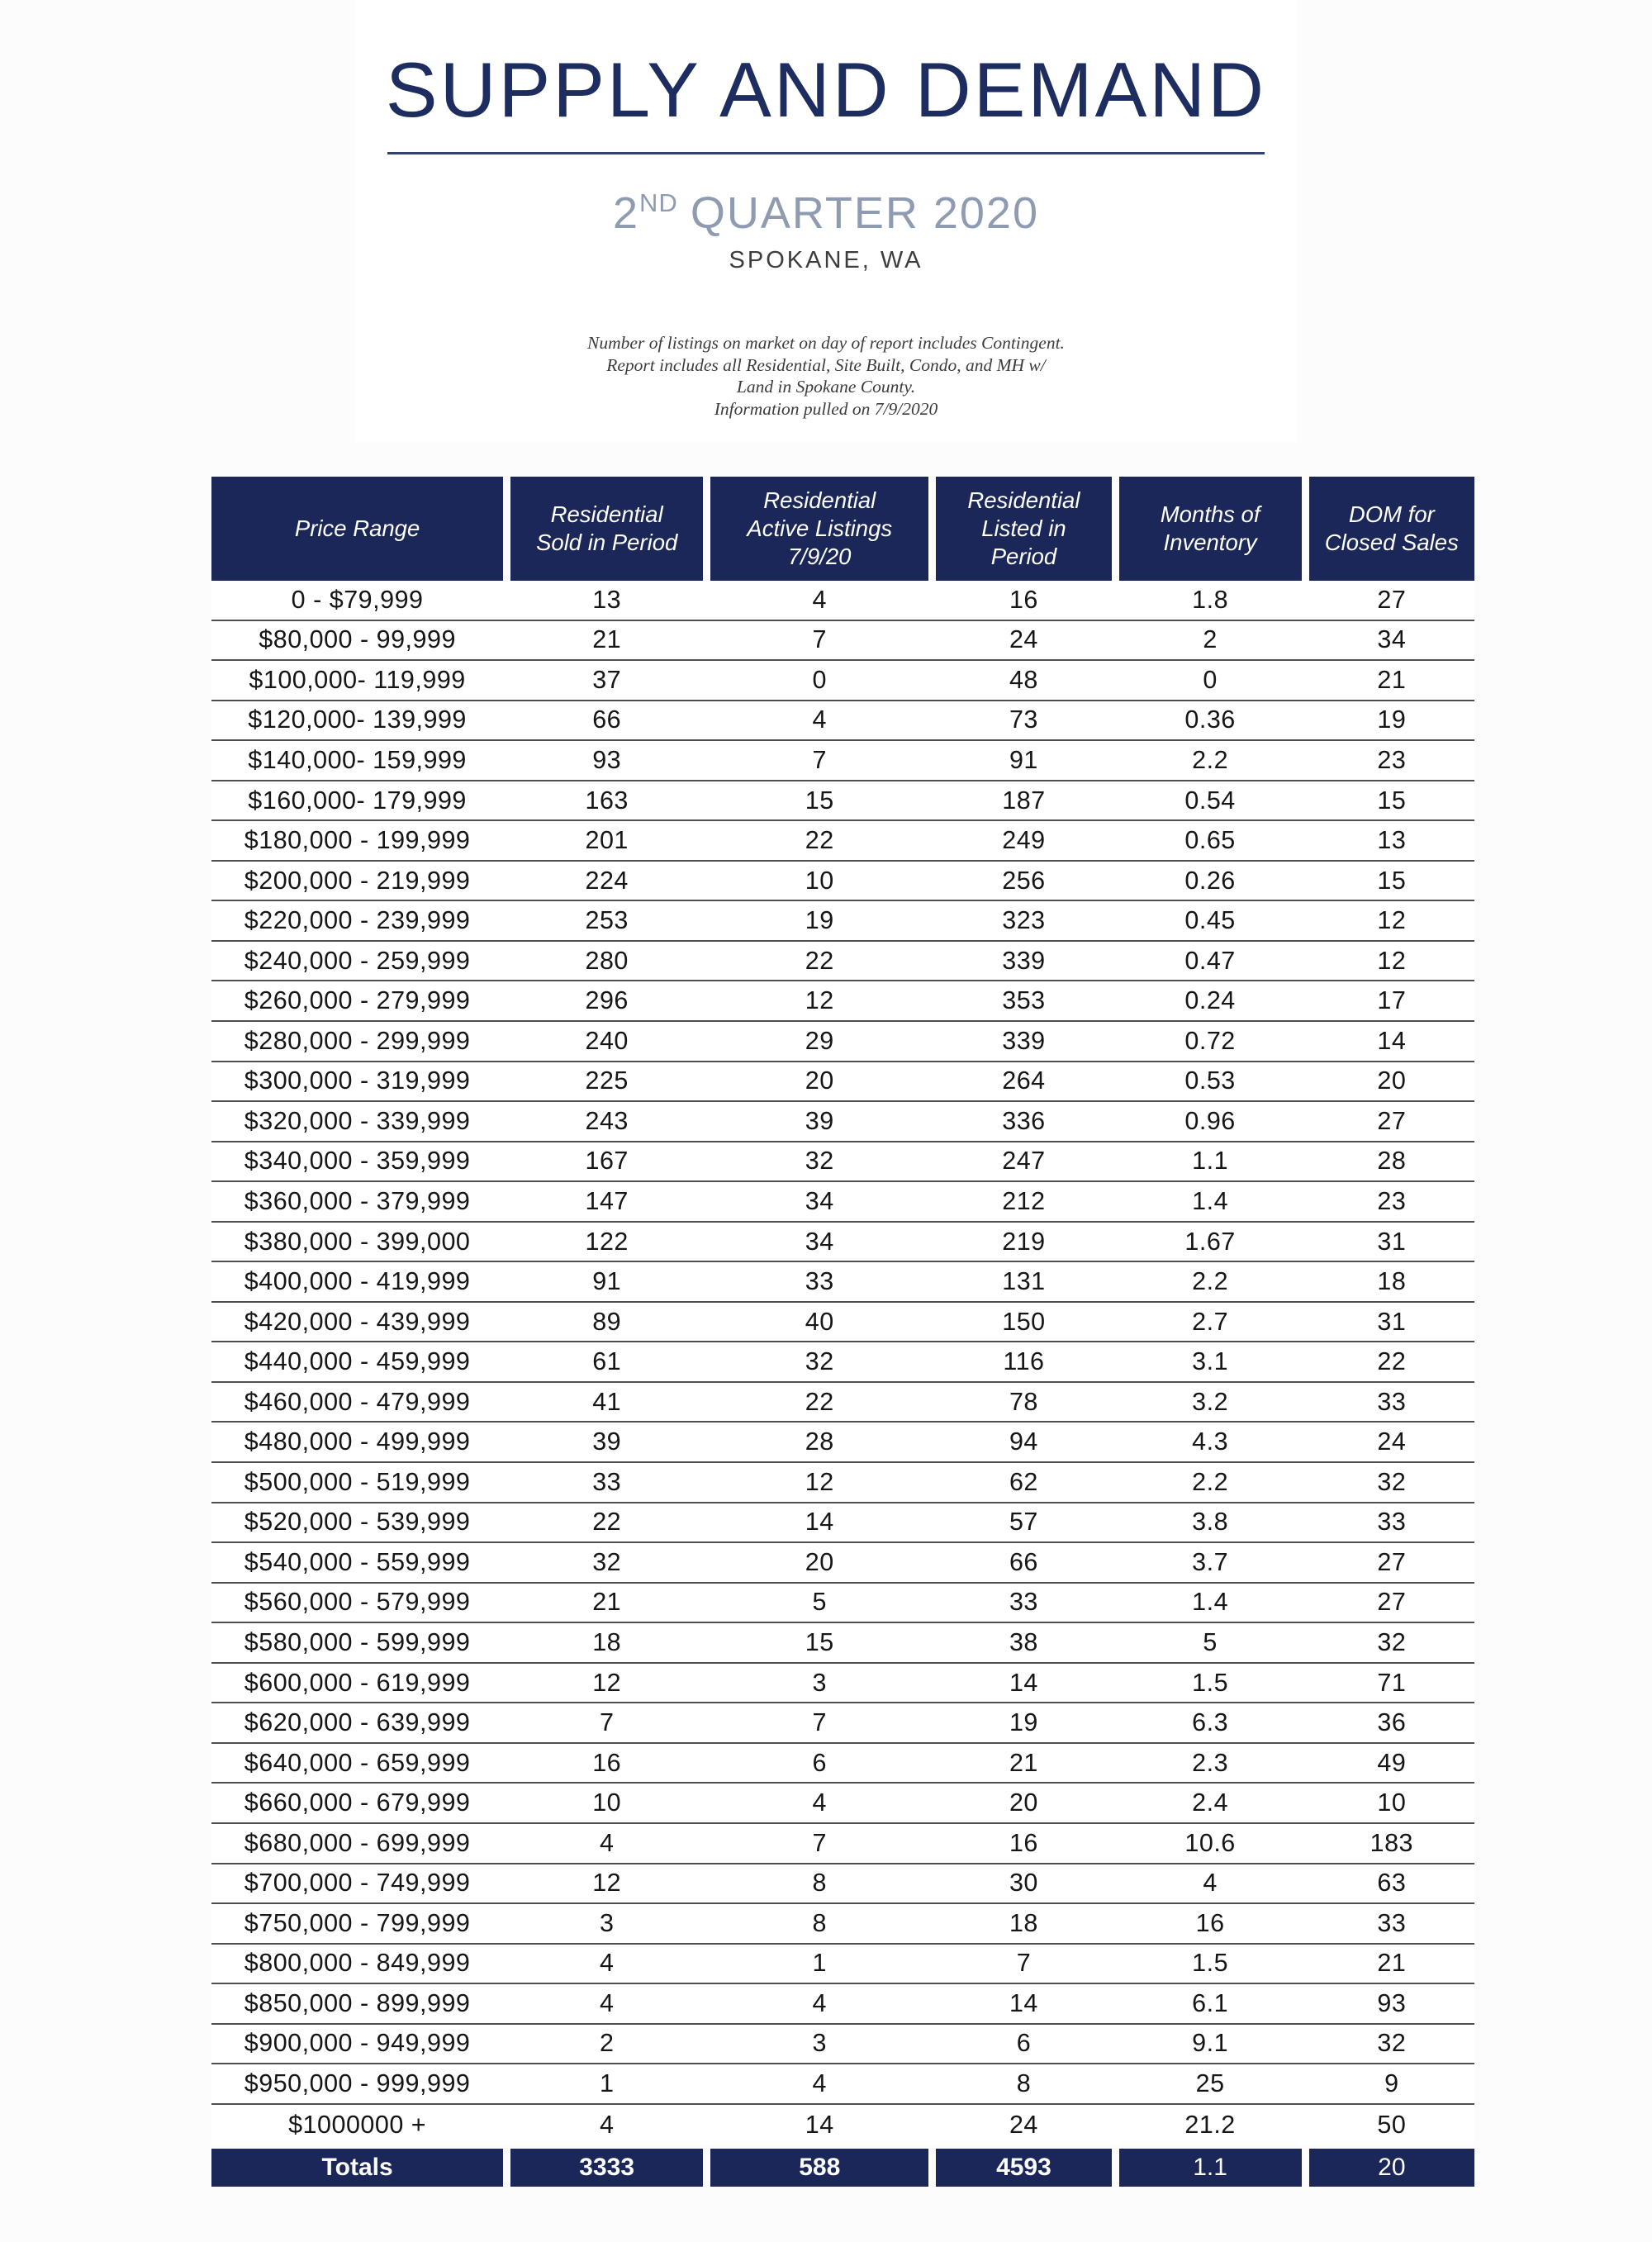 This screenshot has width=1652, height=2242. I want to click on table-row: $120,000- 139,999 66 4 73 0.36 19, so click(842, 721).